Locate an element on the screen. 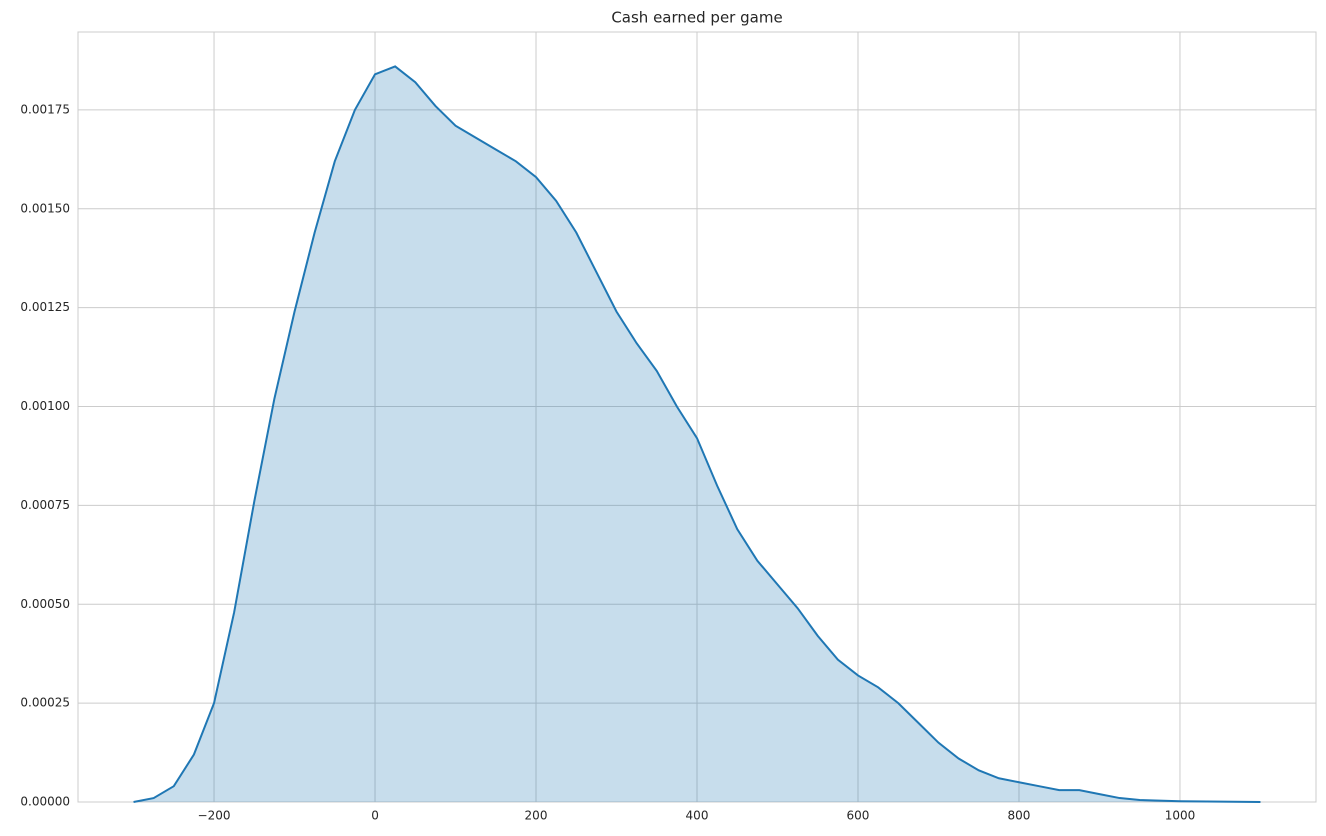 Image resolution: width=1326 pixels, height=836 pixels. y-tick-label: 0.00000 is located at coordinates (45, 802).